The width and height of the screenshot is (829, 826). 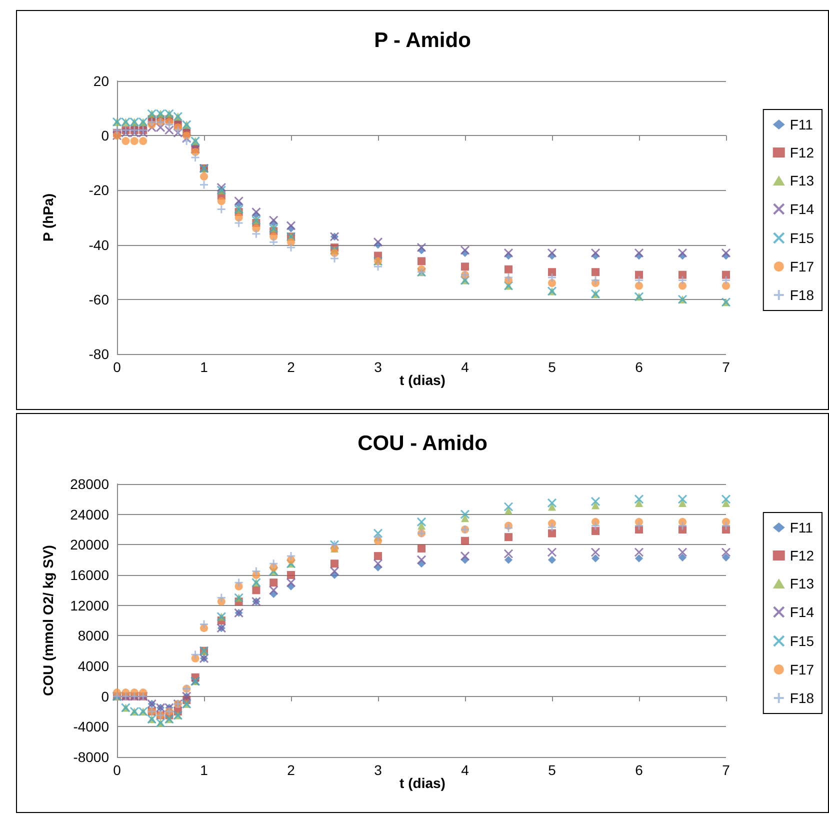 I want to click on y-tick-label: -20, so click(x=99, y=190).